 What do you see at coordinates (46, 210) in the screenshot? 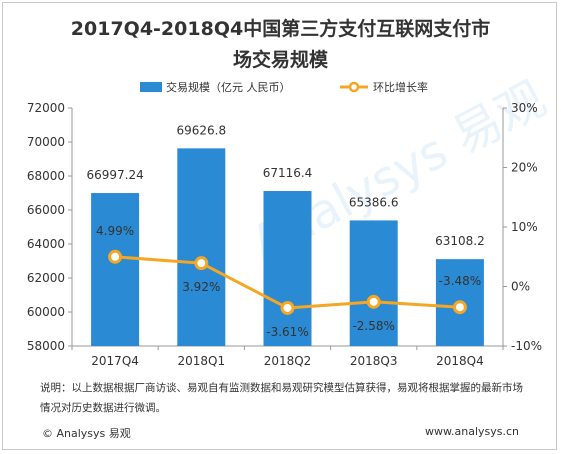
I see `y-tick-label-left: 66000` at bounding box center [46, 210].